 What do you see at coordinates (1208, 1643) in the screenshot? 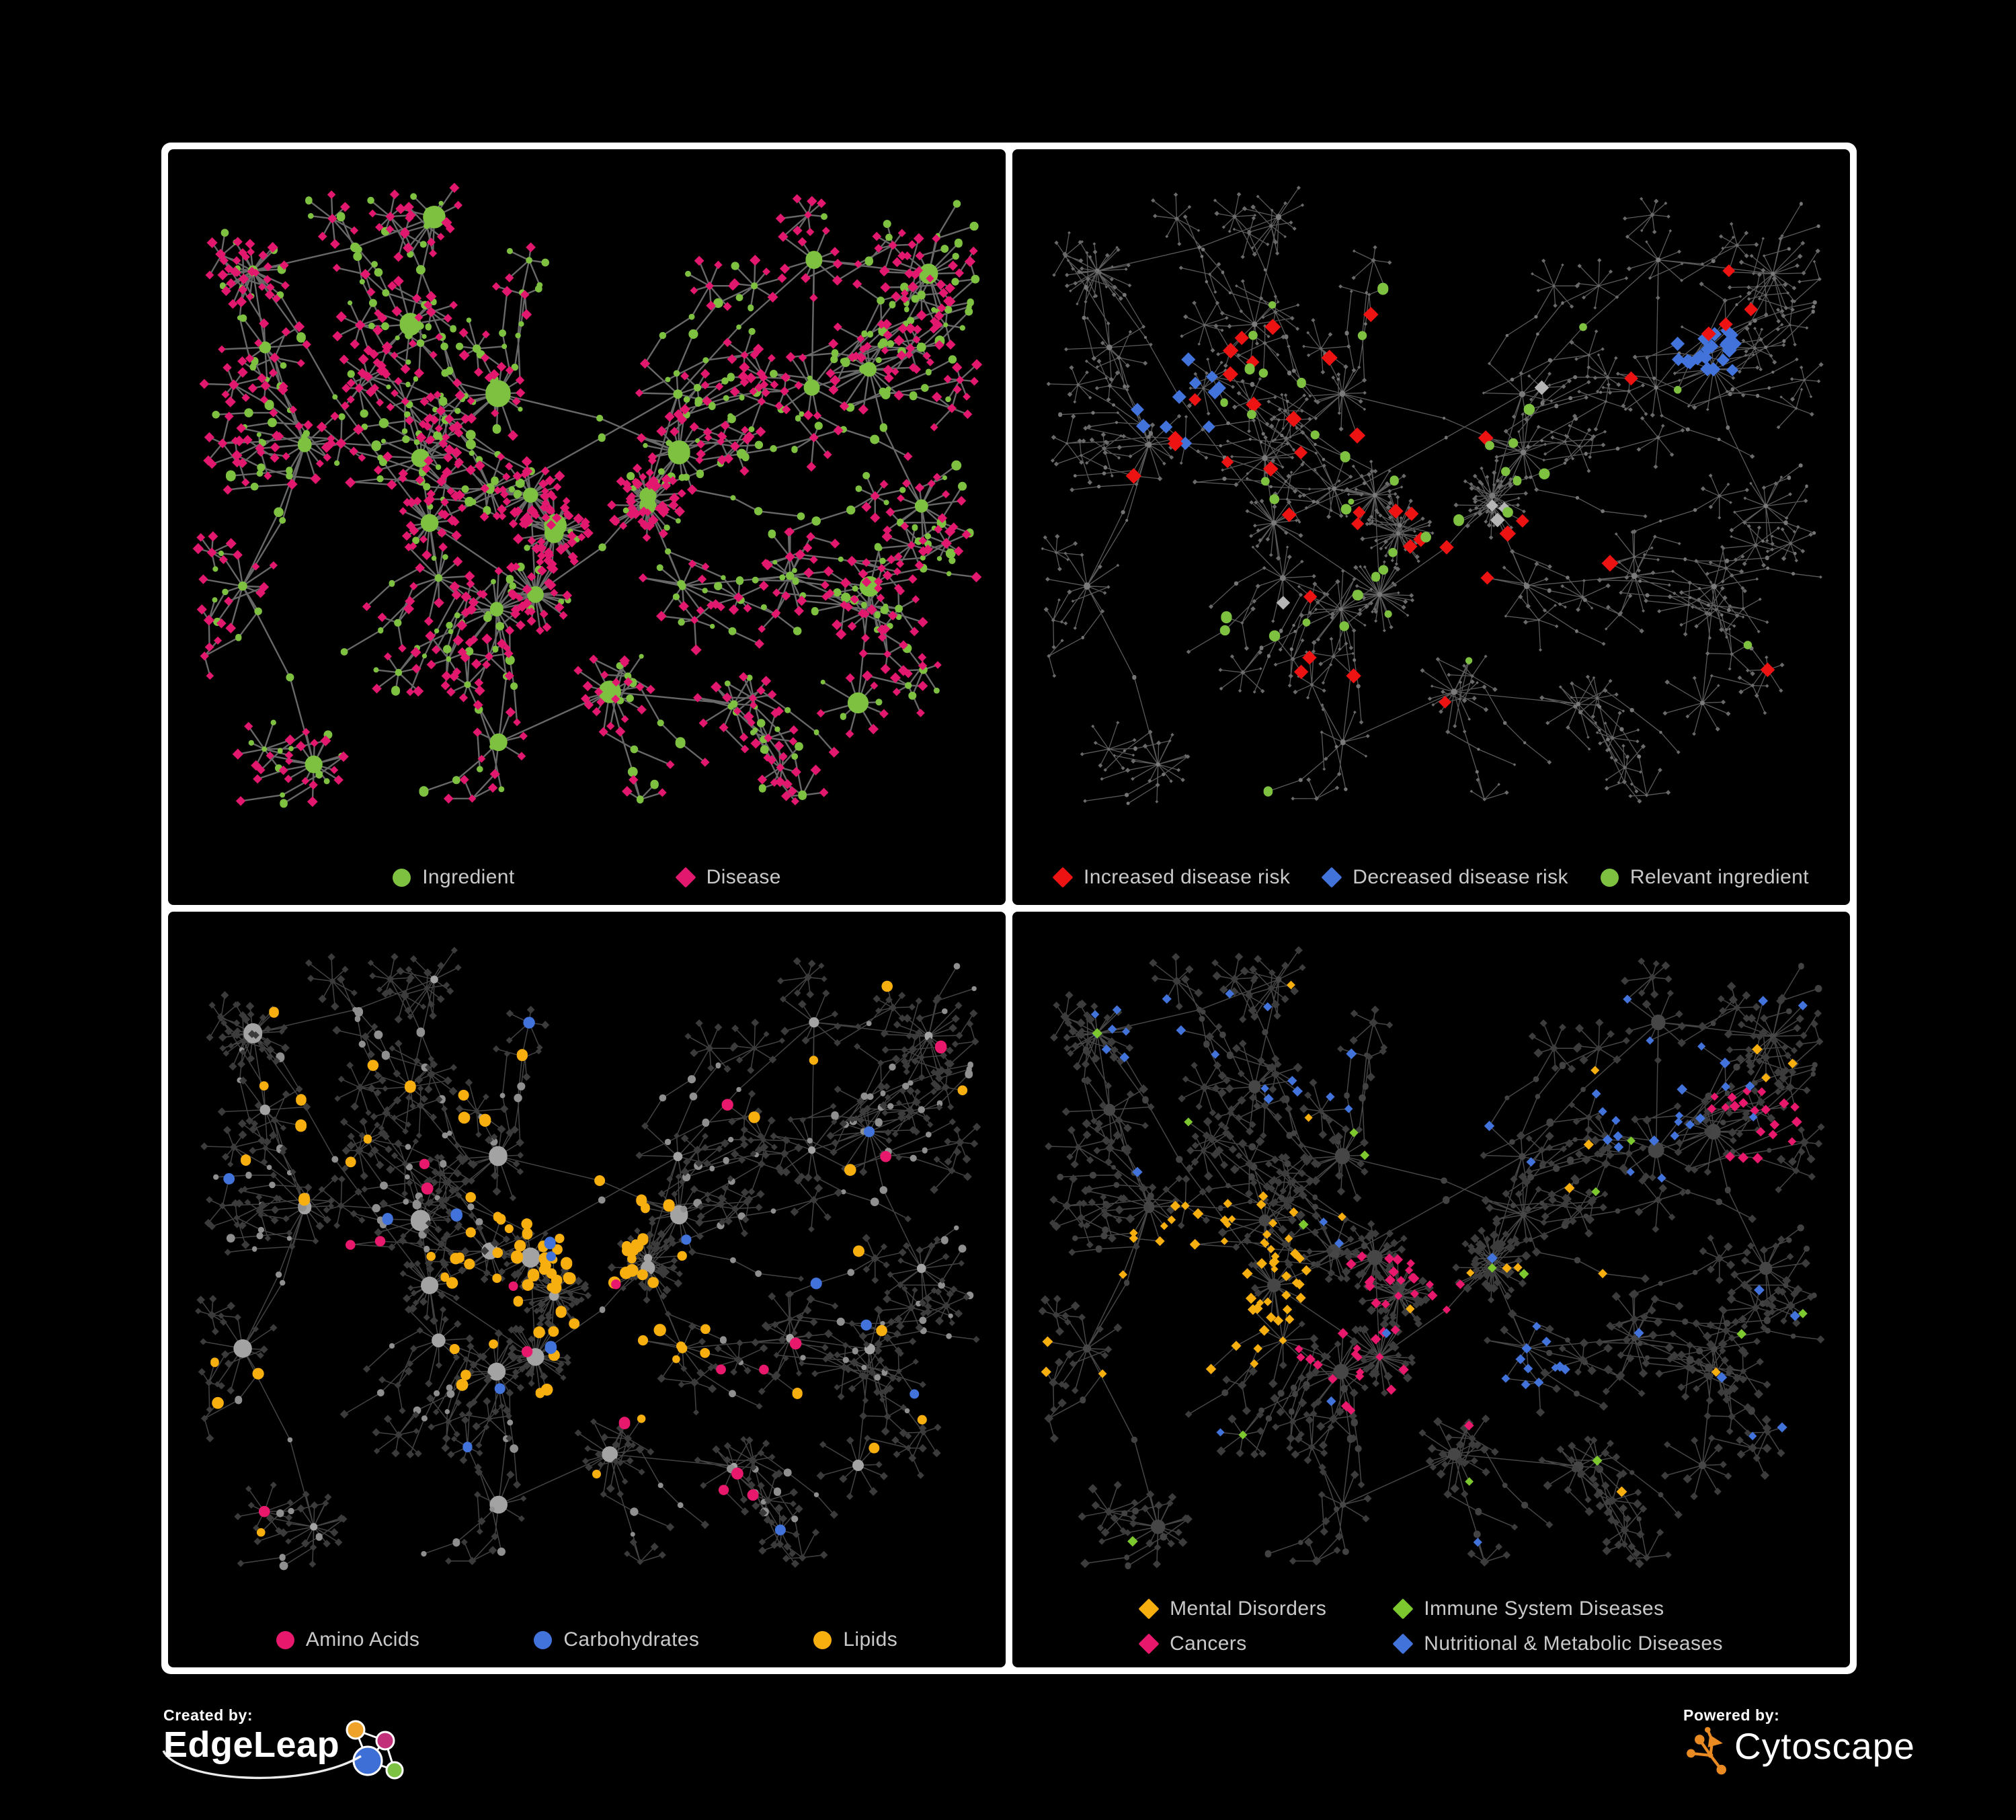
I see `legend-label: Cancers` at bounding box center [1208, 1643].